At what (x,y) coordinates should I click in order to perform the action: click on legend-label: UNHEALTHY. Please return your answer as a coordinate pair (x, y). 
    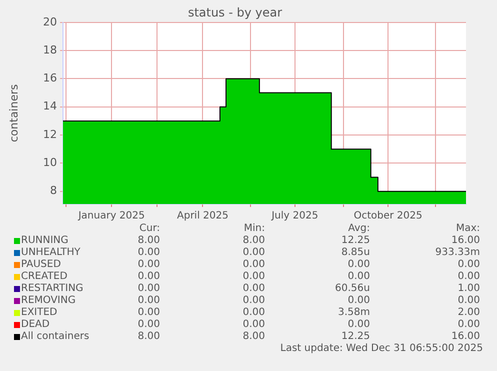
    Looking at the image, I should click on (50, 252).